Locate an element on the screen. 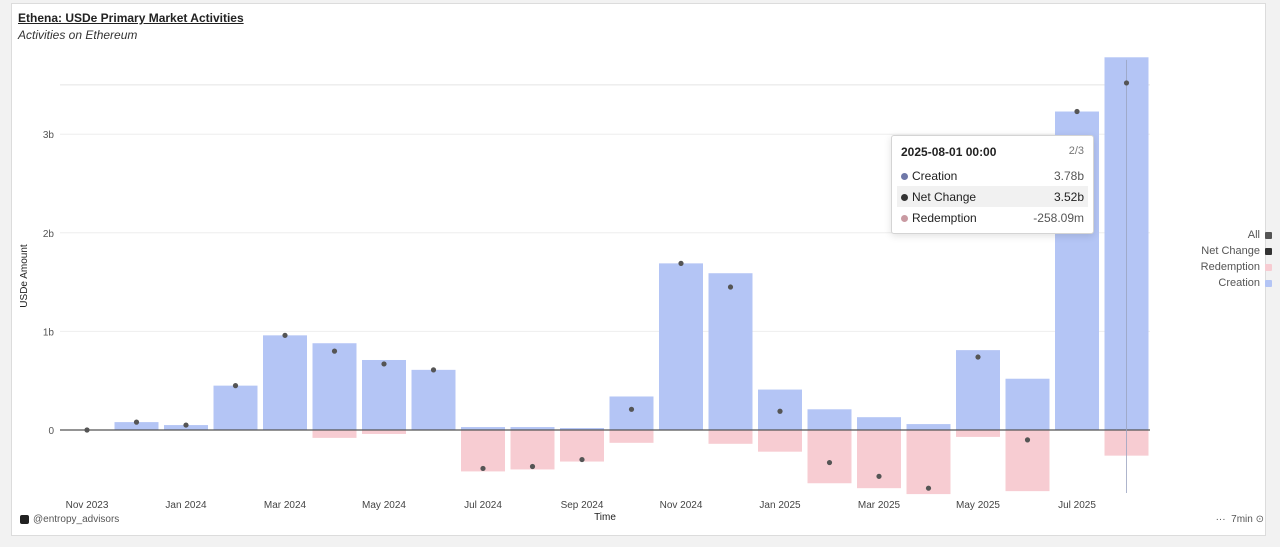 The image size is (1280, 547). tooltip-row-creation: Creation 3.78b is located at coordinates (992, 175).